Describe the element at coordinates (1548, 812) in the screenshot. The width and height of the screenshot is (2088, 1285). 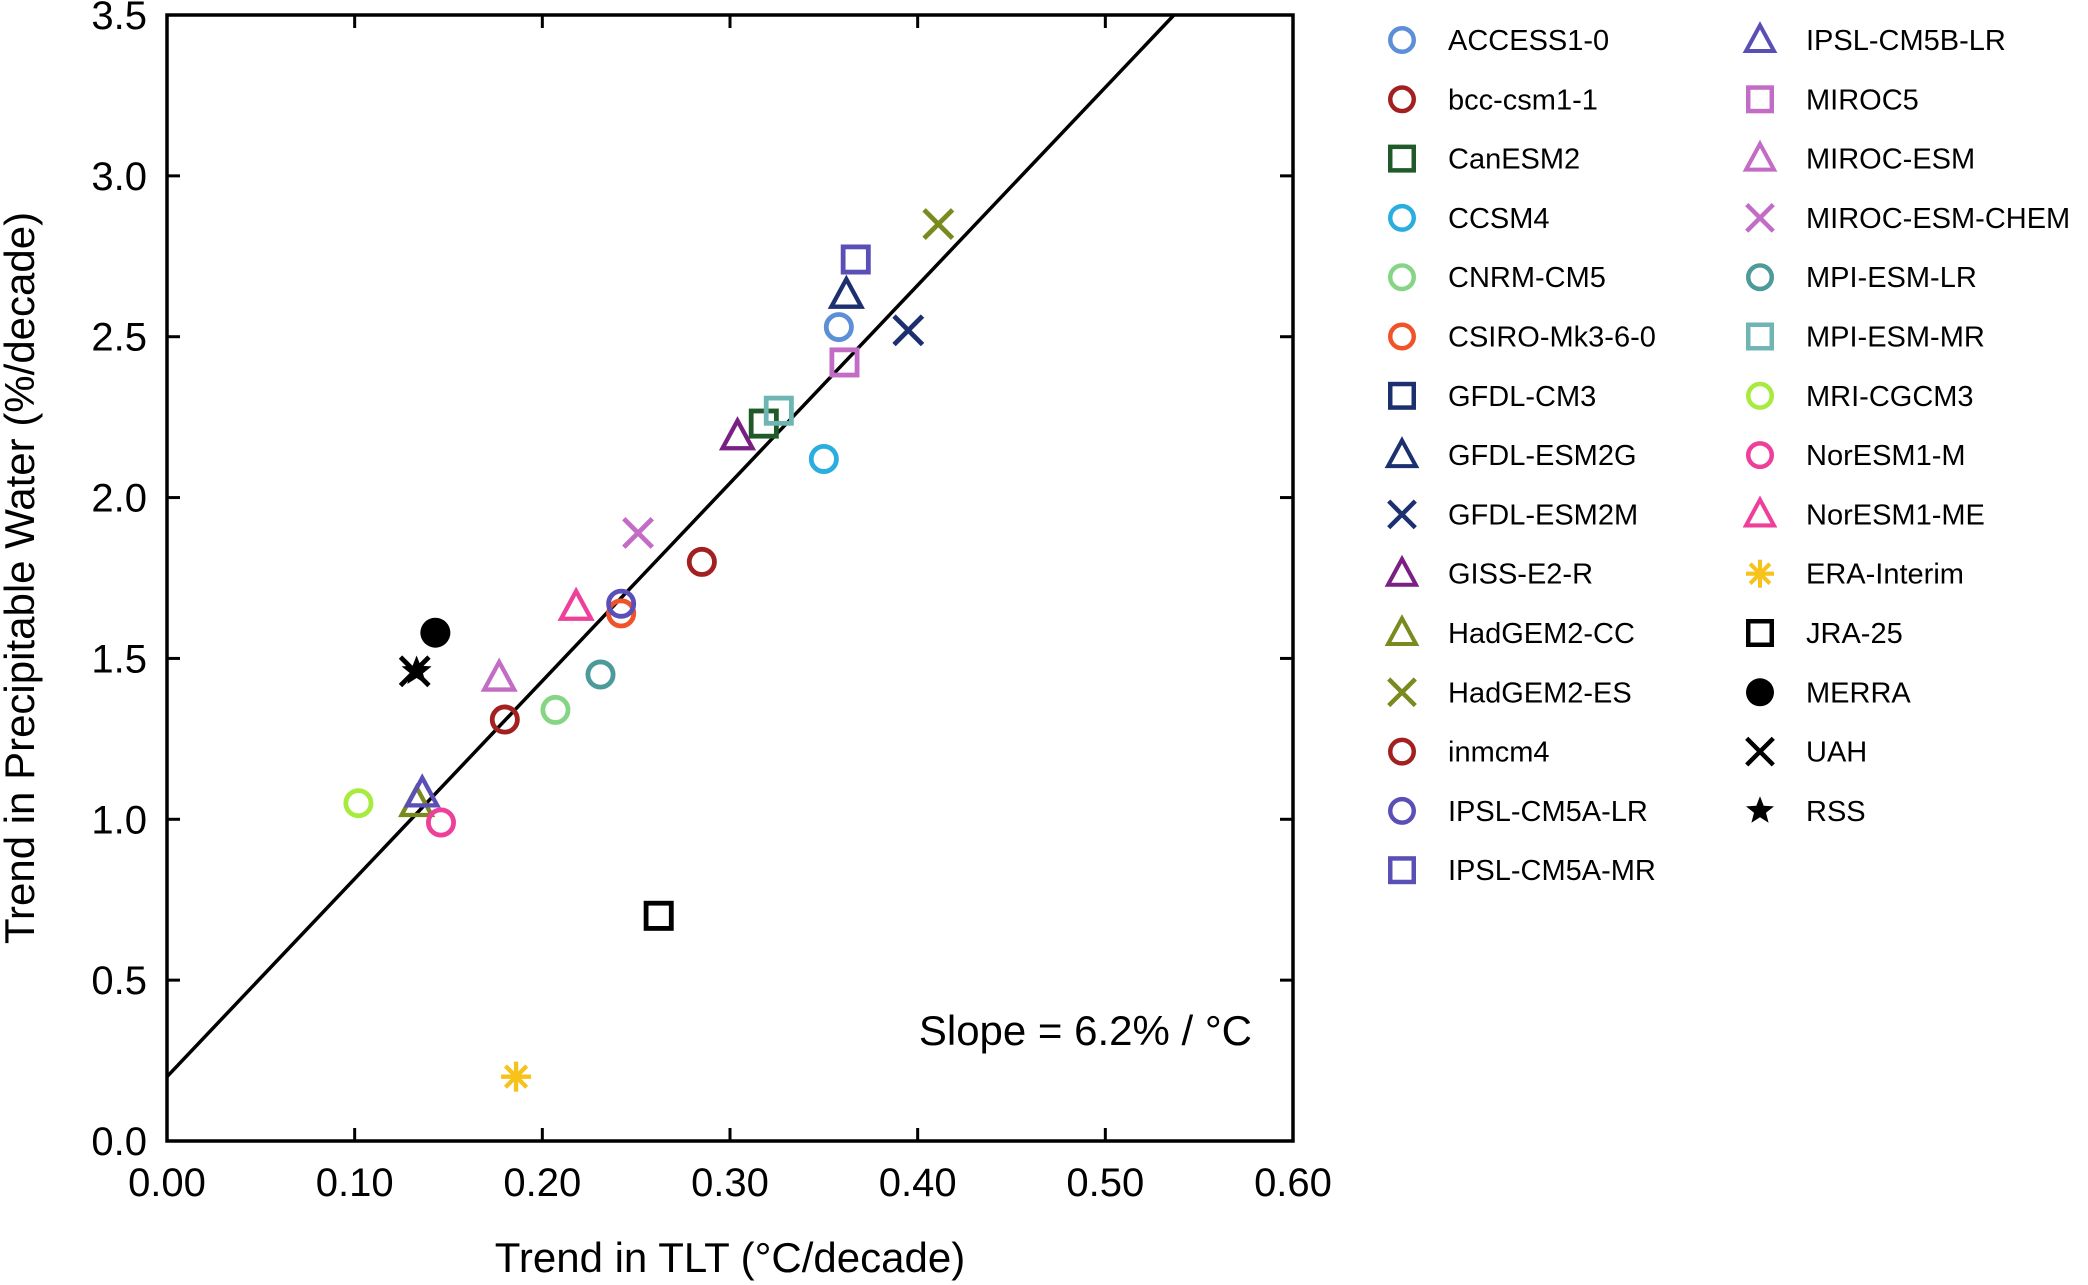
I see `legend-label: IPSL-CM5A-LR` at that location.